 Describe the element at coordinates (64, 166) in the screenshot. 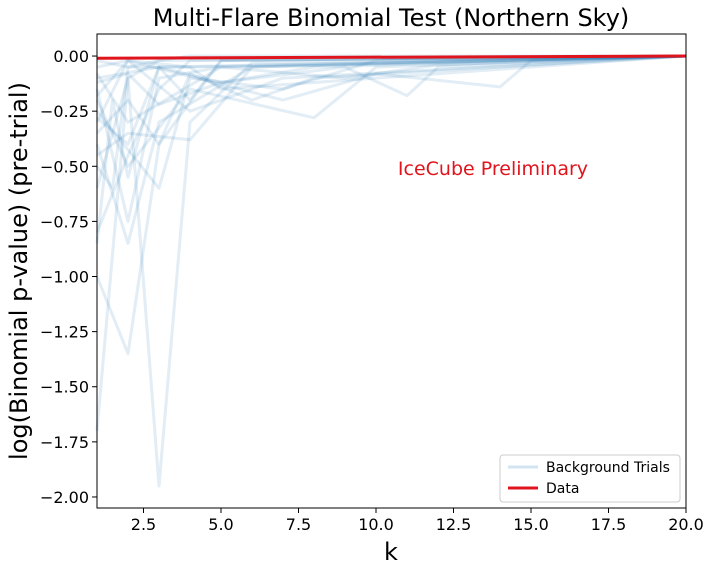

I see `y-tick-label: −0.50` at that location.